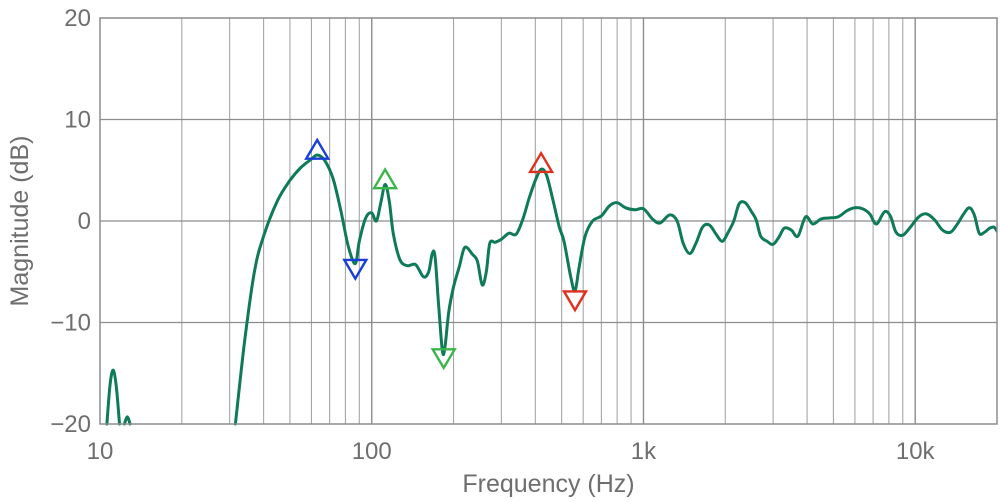 This screenshot has height=502, width=1000. I want to click on markers, so click(446, 254).